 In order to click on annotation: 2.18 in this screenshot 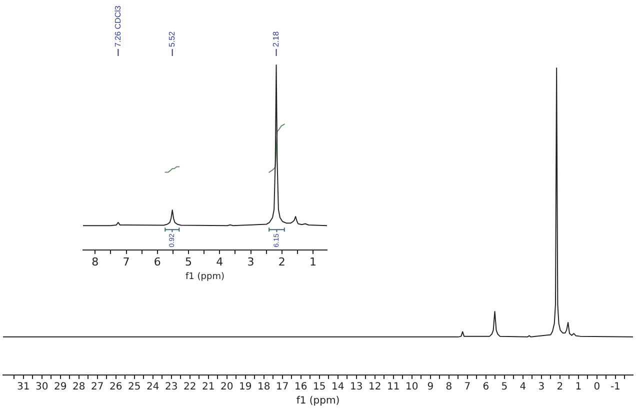, I will do `click(275, 38)`.